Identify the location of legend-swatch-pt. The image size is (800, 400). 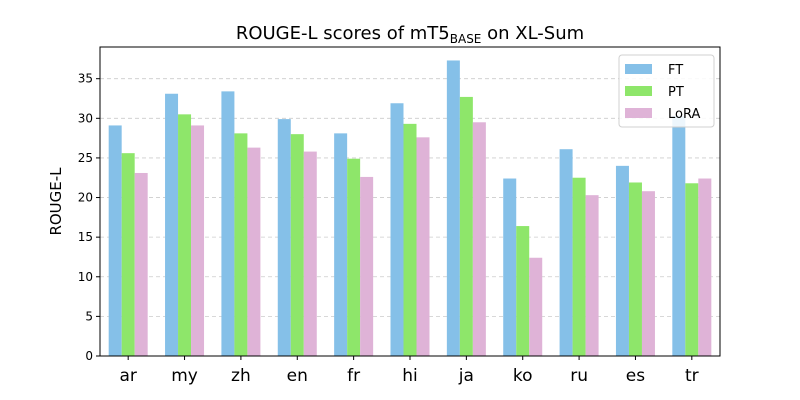
(638, 91).